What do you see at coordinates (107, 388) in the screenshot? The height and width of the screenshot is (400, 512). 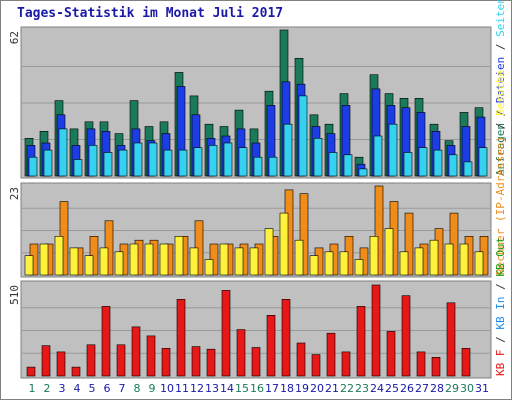 I see `day-label-6: 6` at bounding box center [107, 388].